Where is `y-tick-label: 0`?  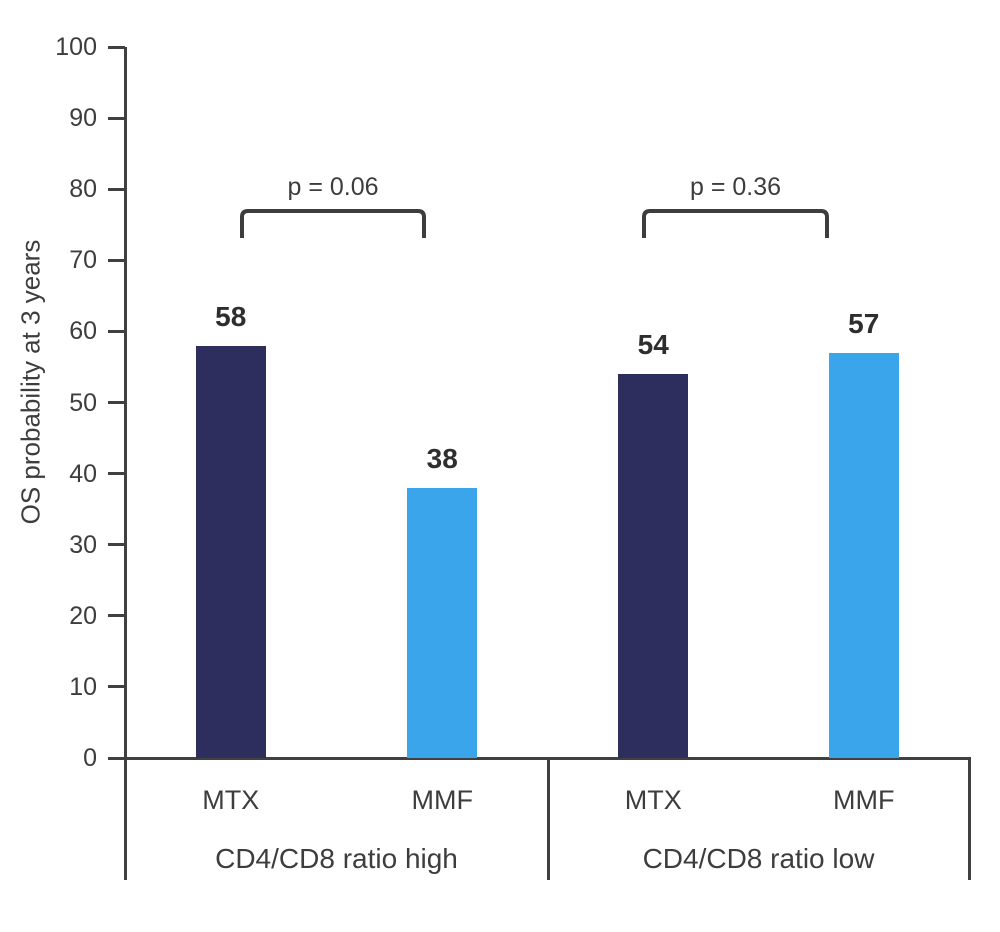
y-tick-label: 0 is located at coordinates (90, 758).